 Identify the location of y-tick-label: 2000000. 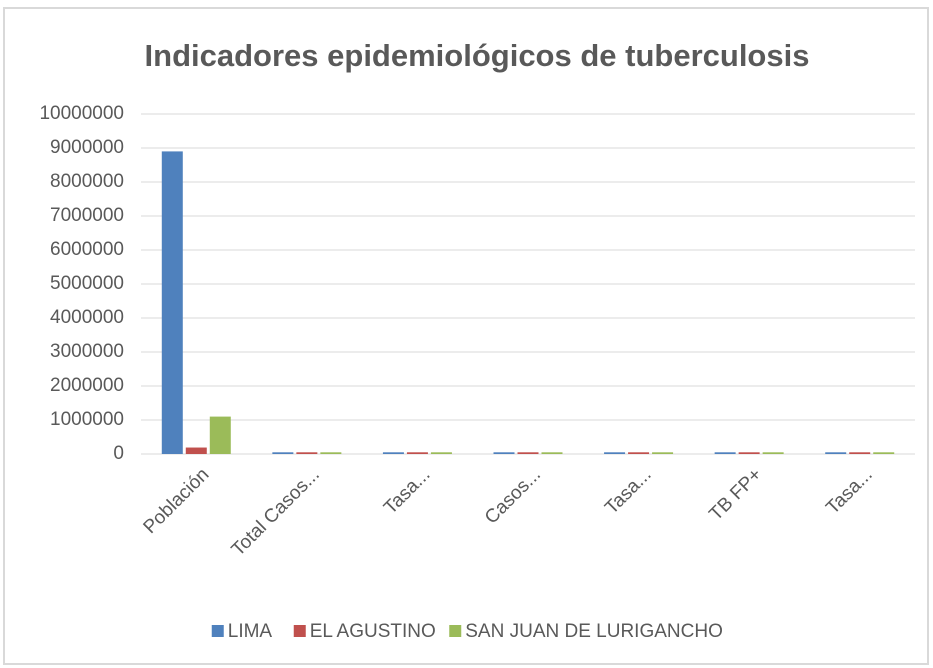
(87, 385).